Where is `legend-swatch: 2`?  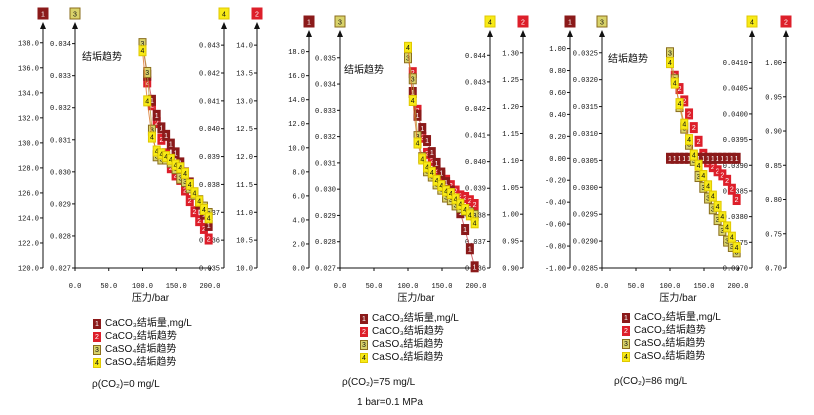
legend-swatch: 2 is located at coordinates (364, 331).